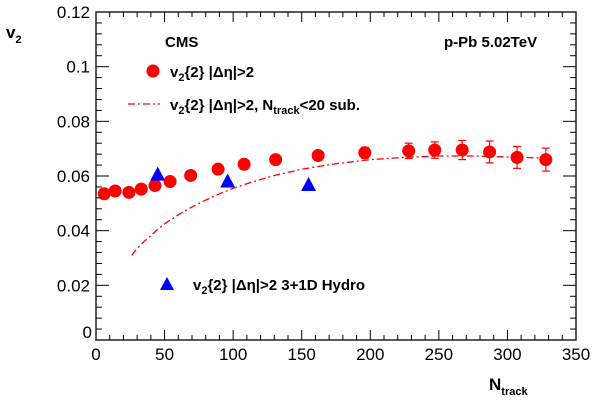 The width and height of the screenshot is (597, 407). I want to click on y-tick-label: 0.1, so click(78, 67).